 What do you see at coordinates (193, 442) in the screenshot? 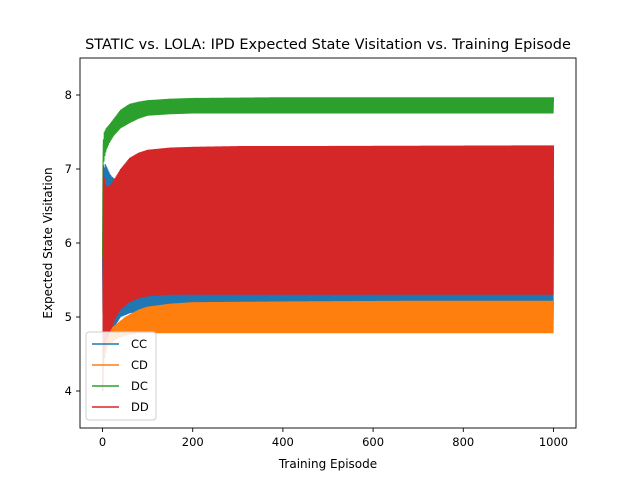
I see `x-tick-label: 200` at bounding box center [193, 442].